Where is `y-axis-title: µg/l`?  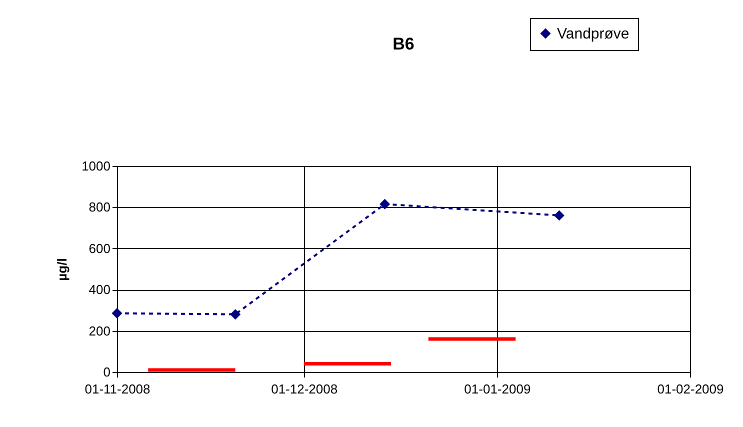 y-axis-title: µg/l is located at coordinates (62, 269).